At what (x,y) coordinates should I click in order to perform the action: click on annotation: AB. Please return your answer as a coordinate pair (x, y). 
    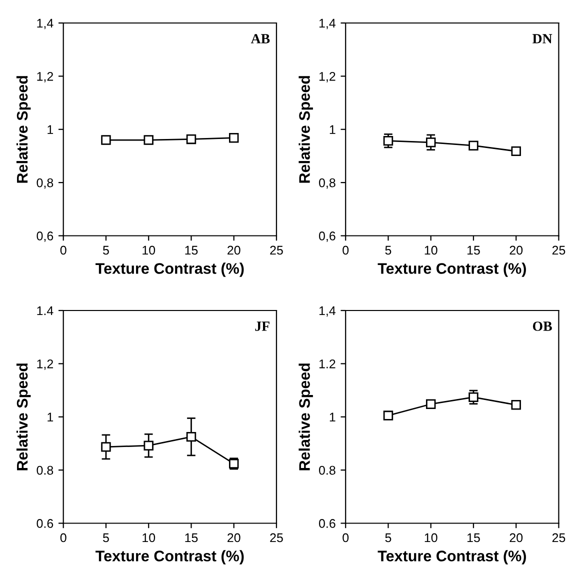
    Looking at the image, I should click on (260, 39).